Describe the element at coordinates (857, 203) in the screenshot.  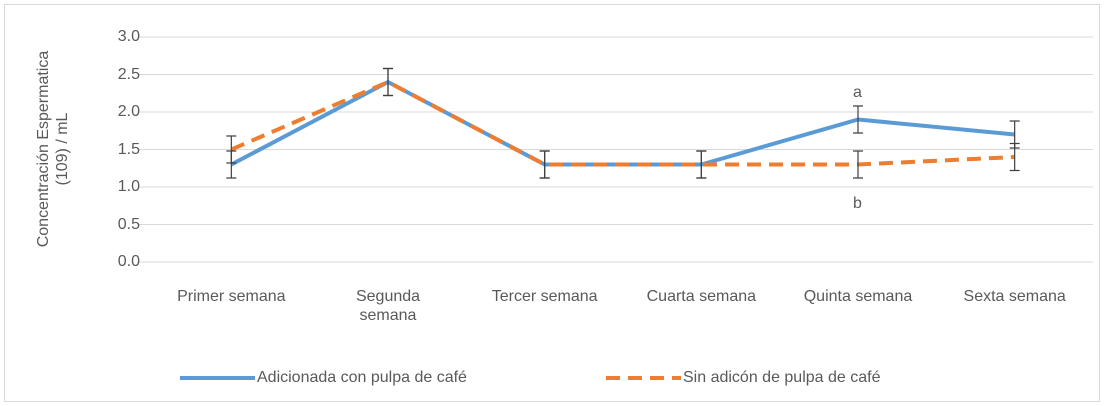
I see `annotation: b` at that location.